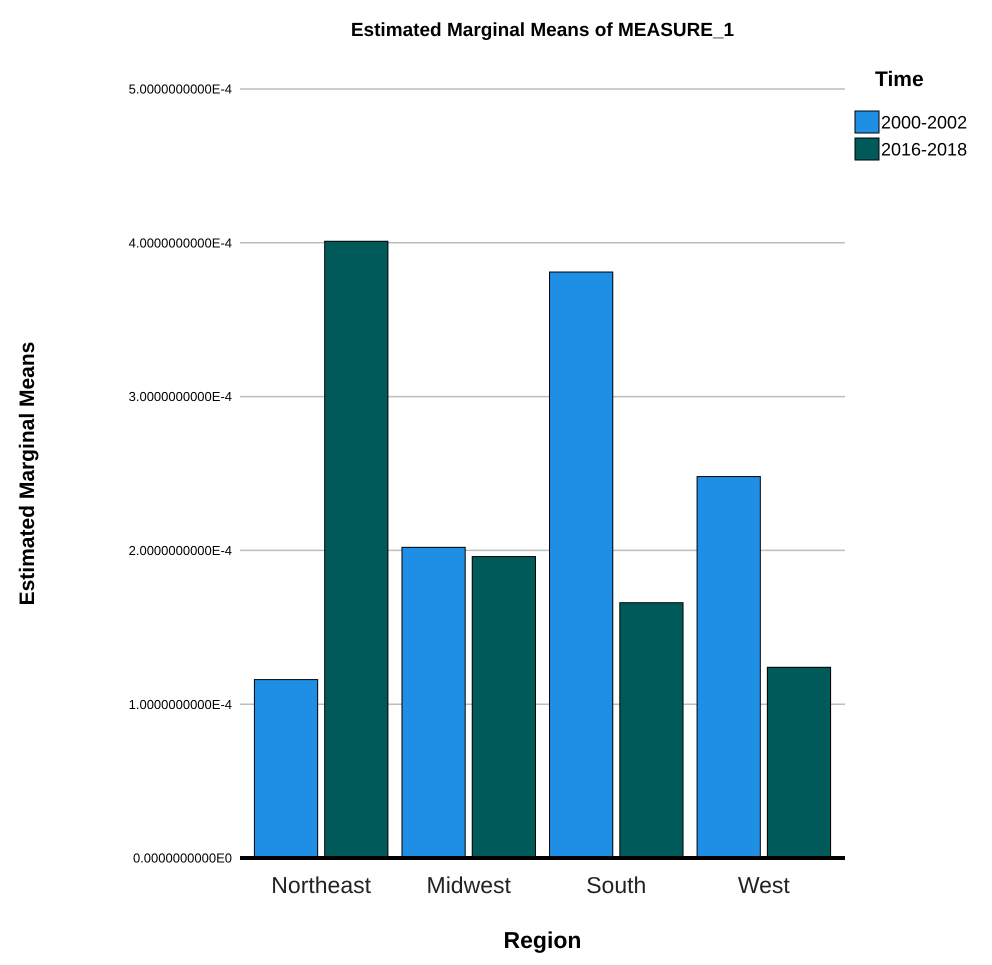 This screenshot has width=992, height=965. What do you see at coordinates (182, 858) in the screenshot?
I see `y-tick-label: 0.0000000000E0` at bounding box center [182, 858].